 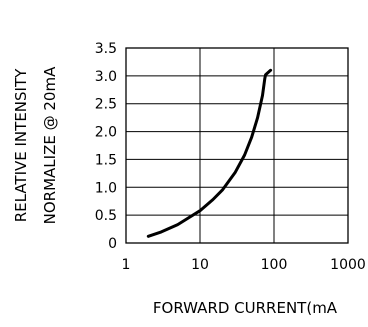 What do you see at coordinates (106, 133) in the screenshot?
I see `y-tick-label: 2.0` at bounding box center [106, 133].